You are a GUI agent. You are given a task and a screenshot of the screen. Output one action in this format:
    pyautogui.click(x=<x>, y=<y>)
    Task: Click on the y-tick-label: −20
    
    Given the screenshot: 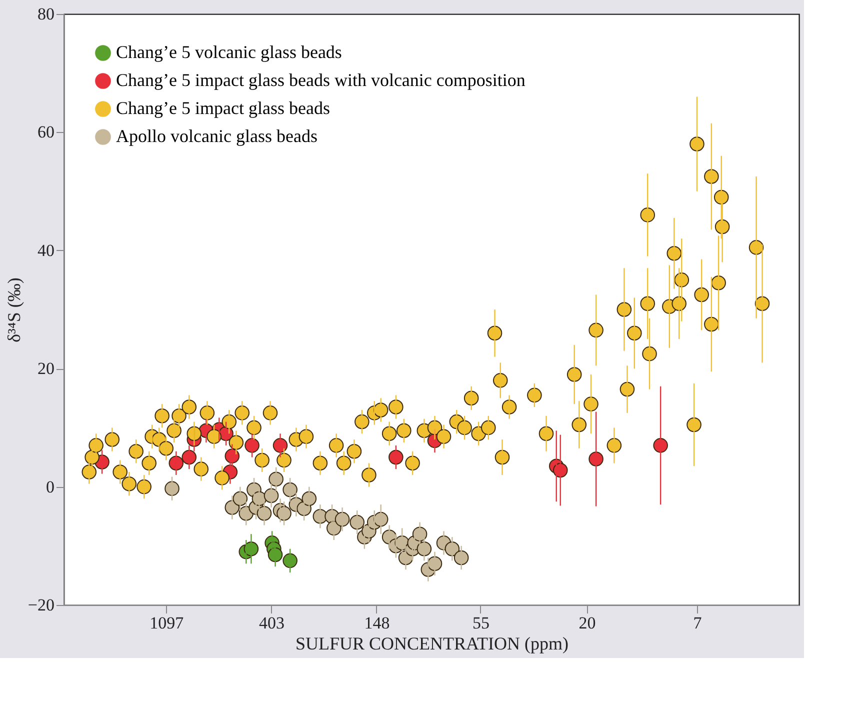 What is the action you would take?
    pyautogui.click(x=41, y=605)
    